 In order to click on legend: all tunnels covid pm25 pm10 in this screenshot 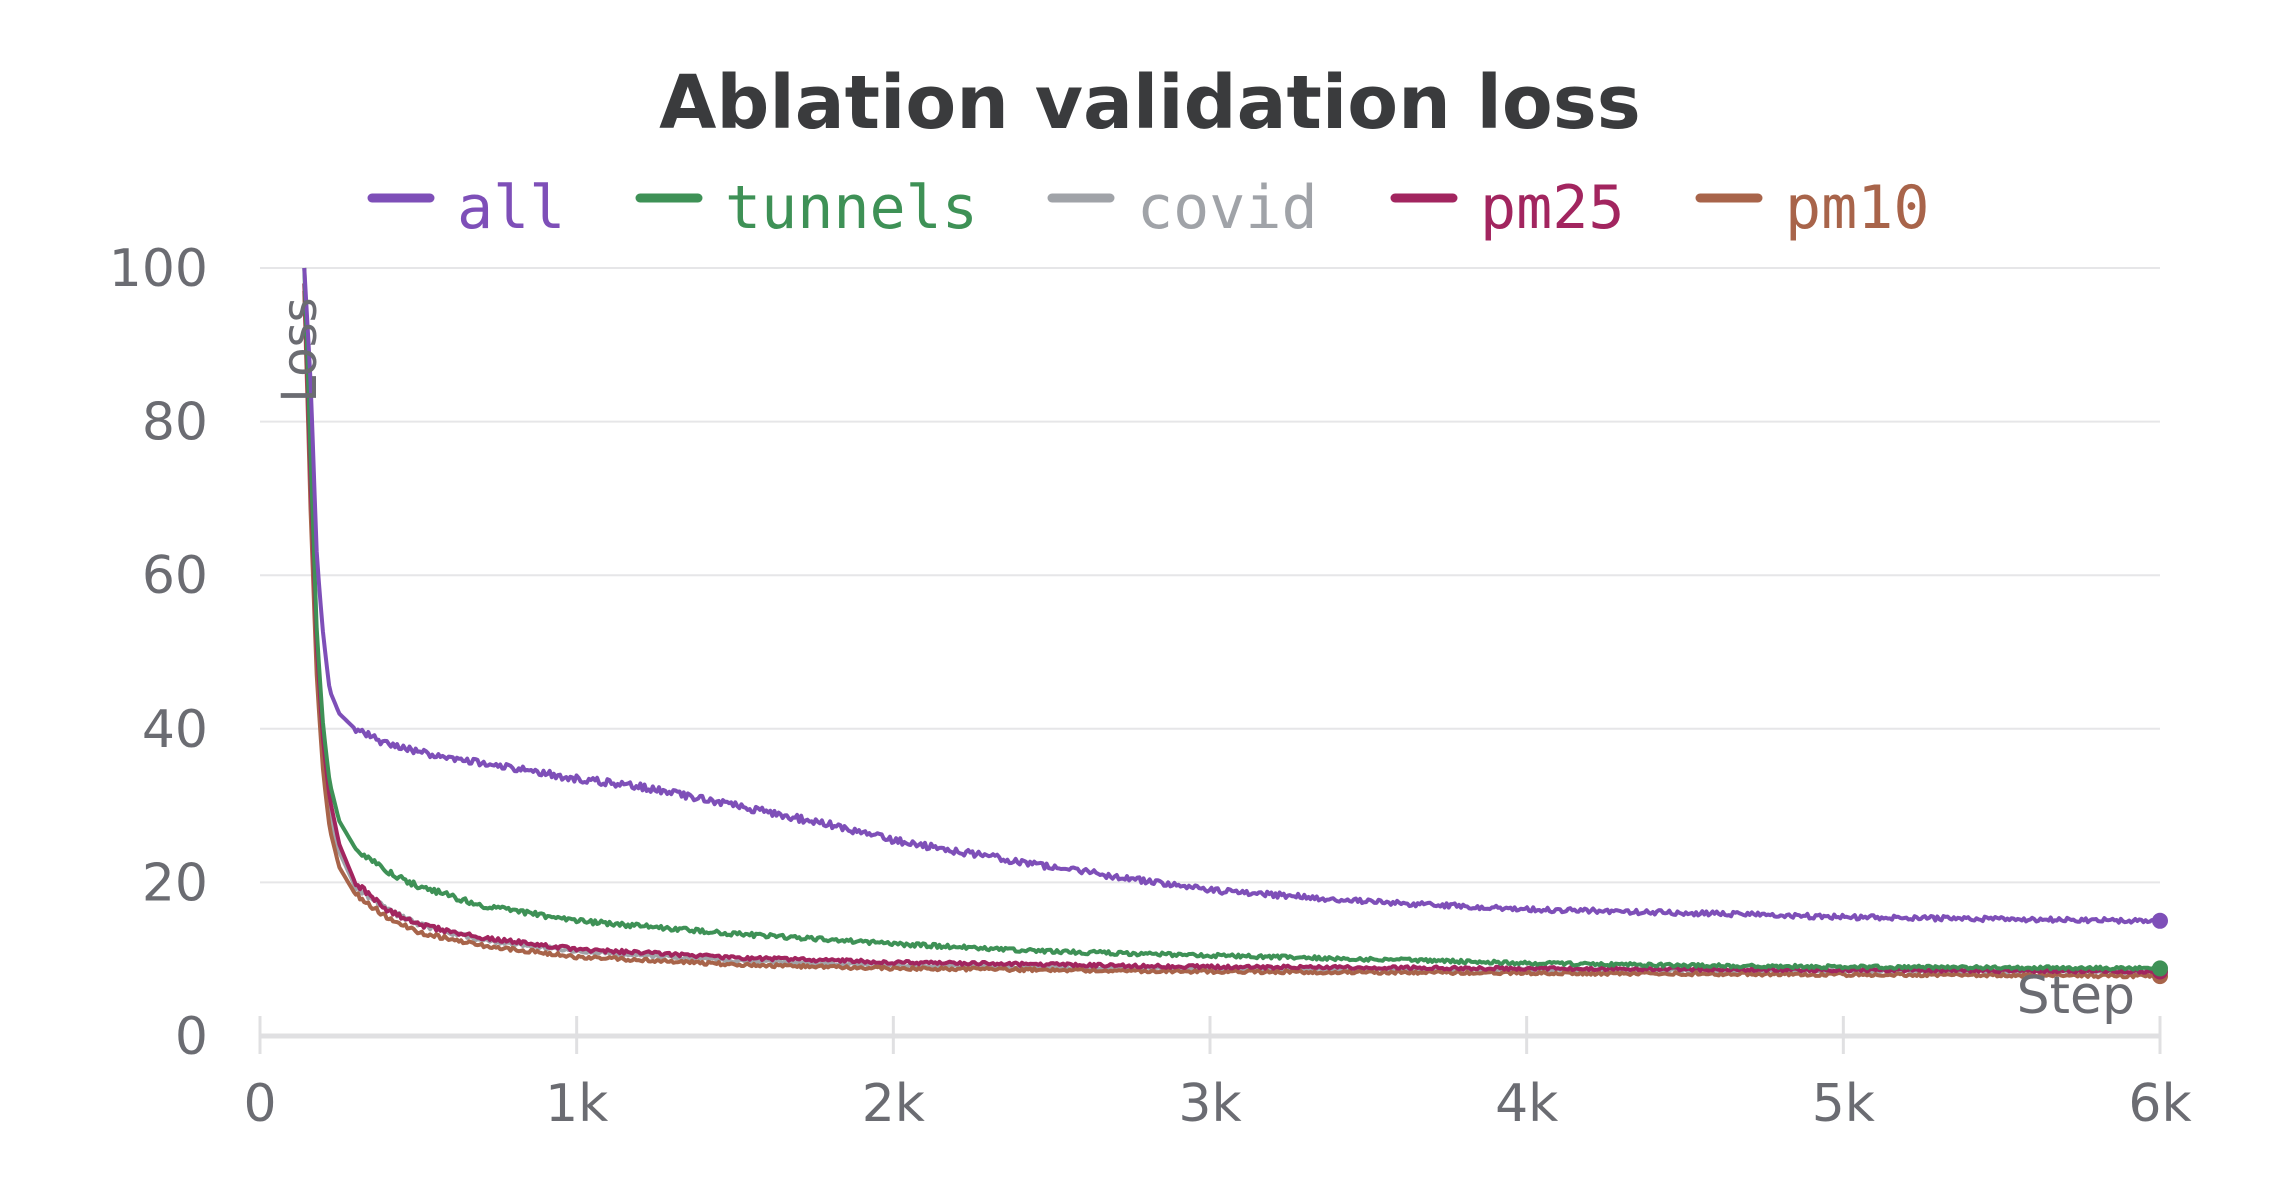, I will do `click(1148, 208)`.